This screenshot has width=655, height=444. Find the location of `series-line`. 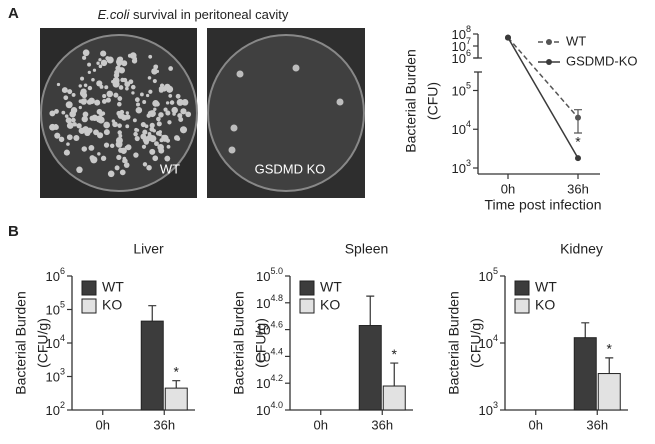

series-line is located at coordinates (543, 78).